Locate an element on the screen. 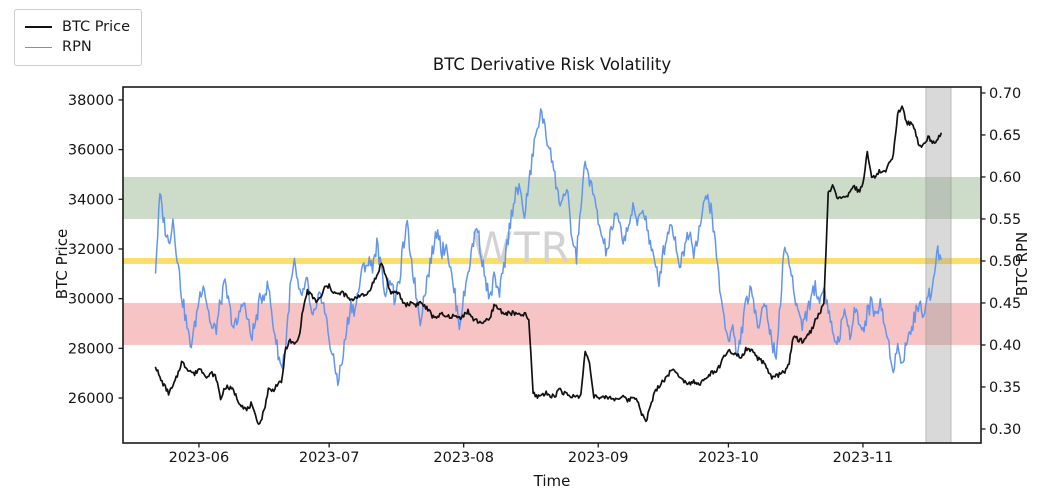  watermark: WTR is located at coordinates (520, 247).